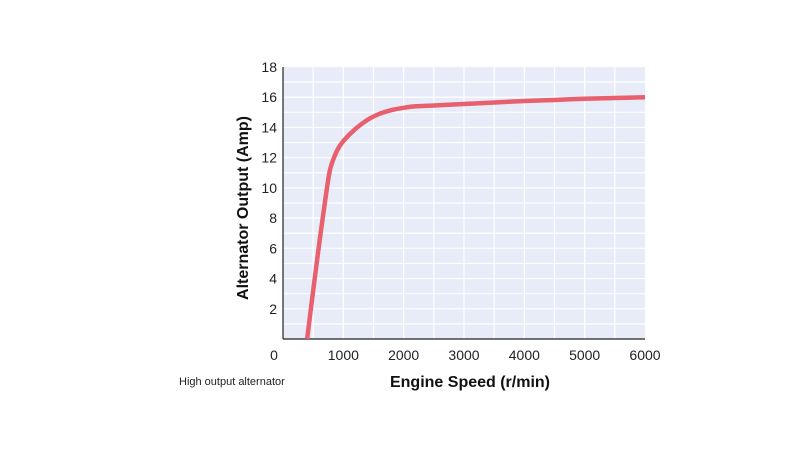  I want to click on y-tick-label: 12, so click(269, 158).